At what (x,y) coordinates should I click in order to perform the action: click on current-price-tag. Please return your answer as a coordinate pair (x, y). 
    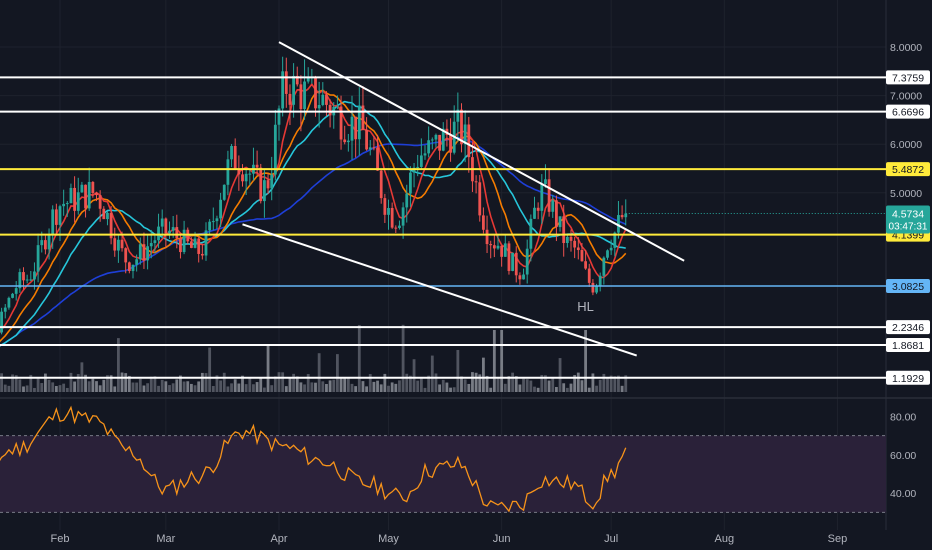
    Looking at the image, I should click on (908, 219).